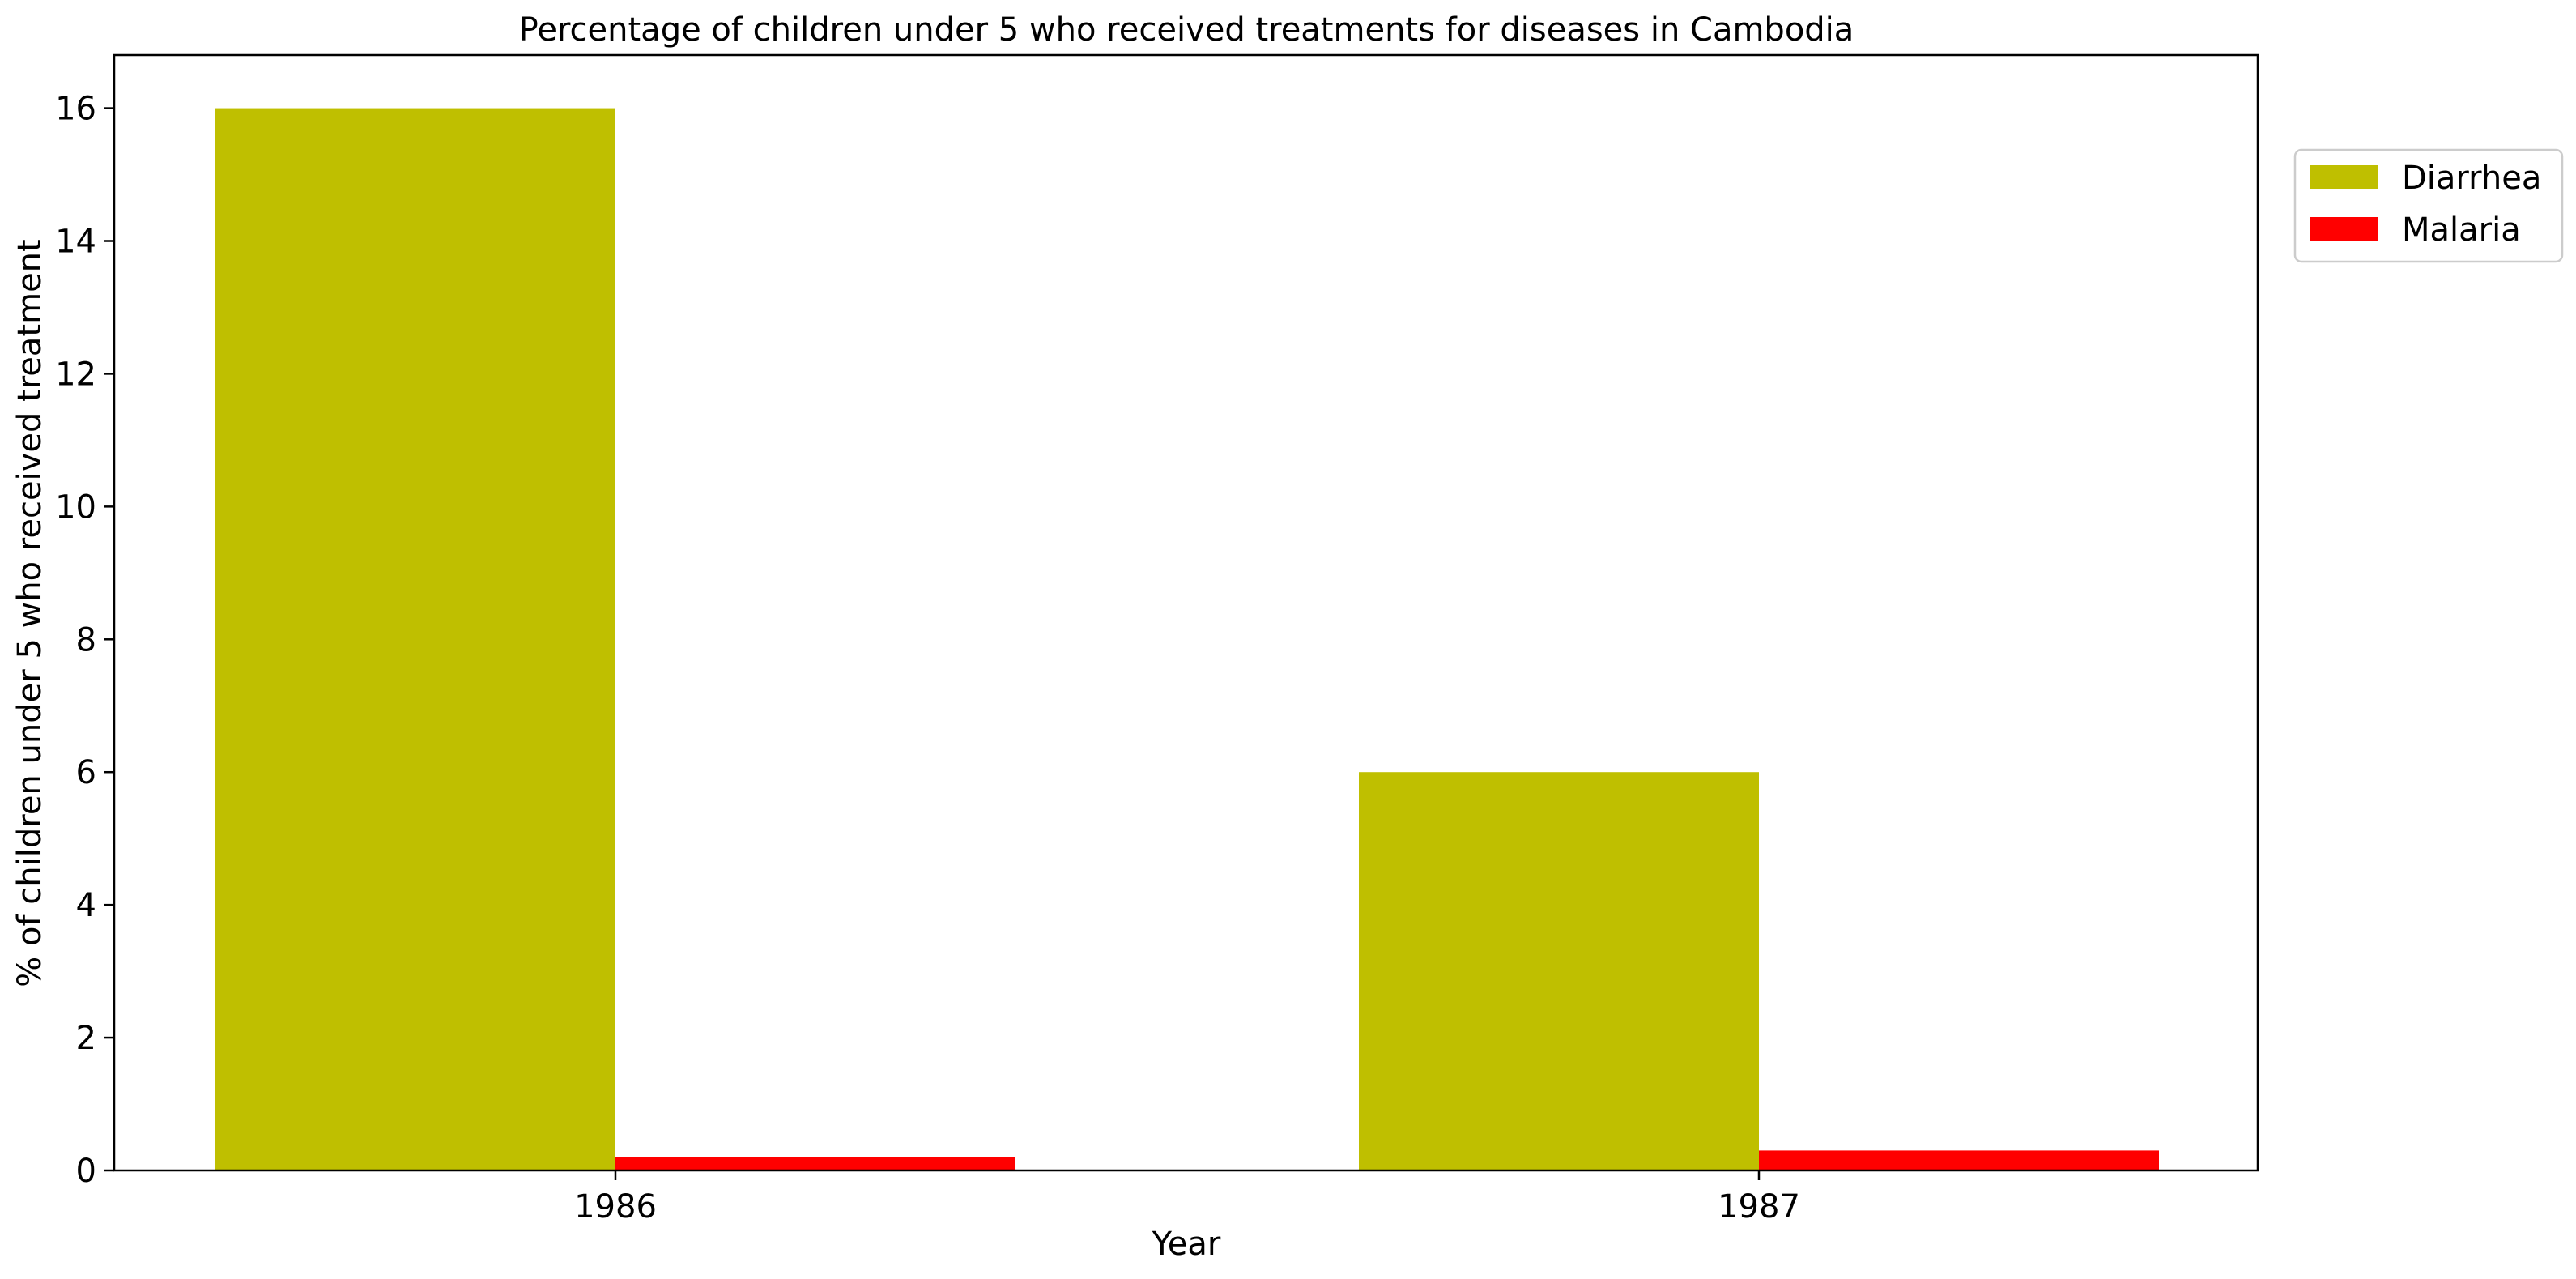 This screenshot has height=1279, width=2576. Describe the element at coordinates (2471, 178) in the screenshot. I see `legend-label-diarrhea: Diarrhea` at that location.